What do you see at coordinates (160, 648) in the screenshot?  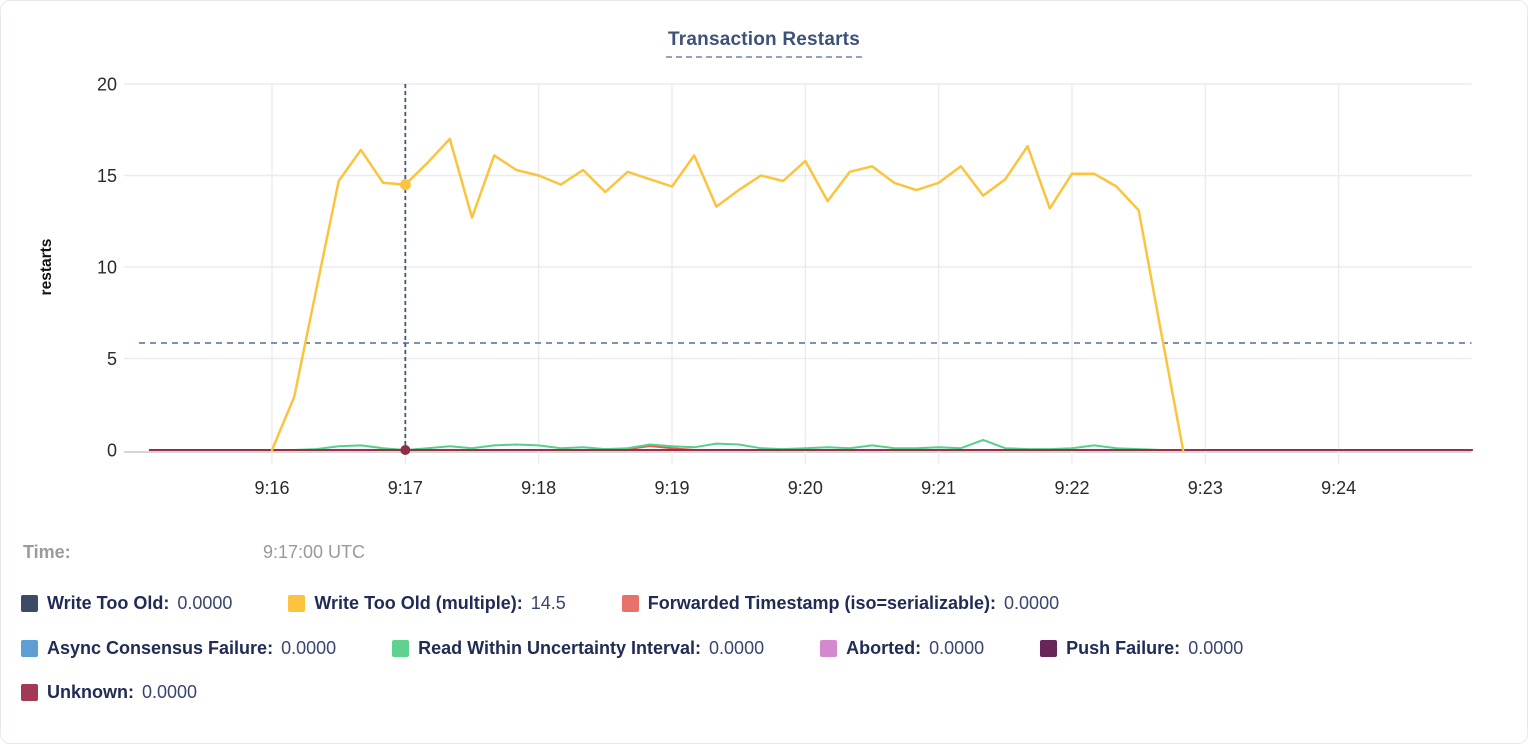 I see `legend-label: Async Consensus Failure:` at bounding box center [160, 648].